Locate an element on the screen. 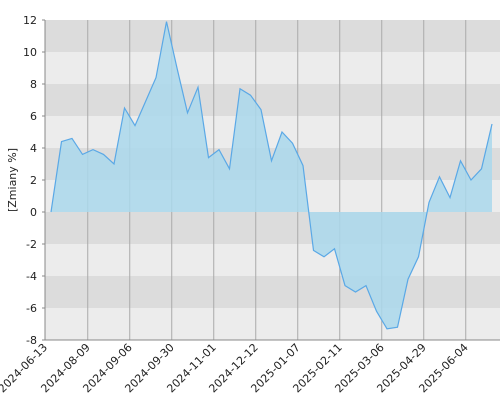 The width and height of the screenshot is (500, 404). y-tick-label: -8 is located at coordinates (31, 340).